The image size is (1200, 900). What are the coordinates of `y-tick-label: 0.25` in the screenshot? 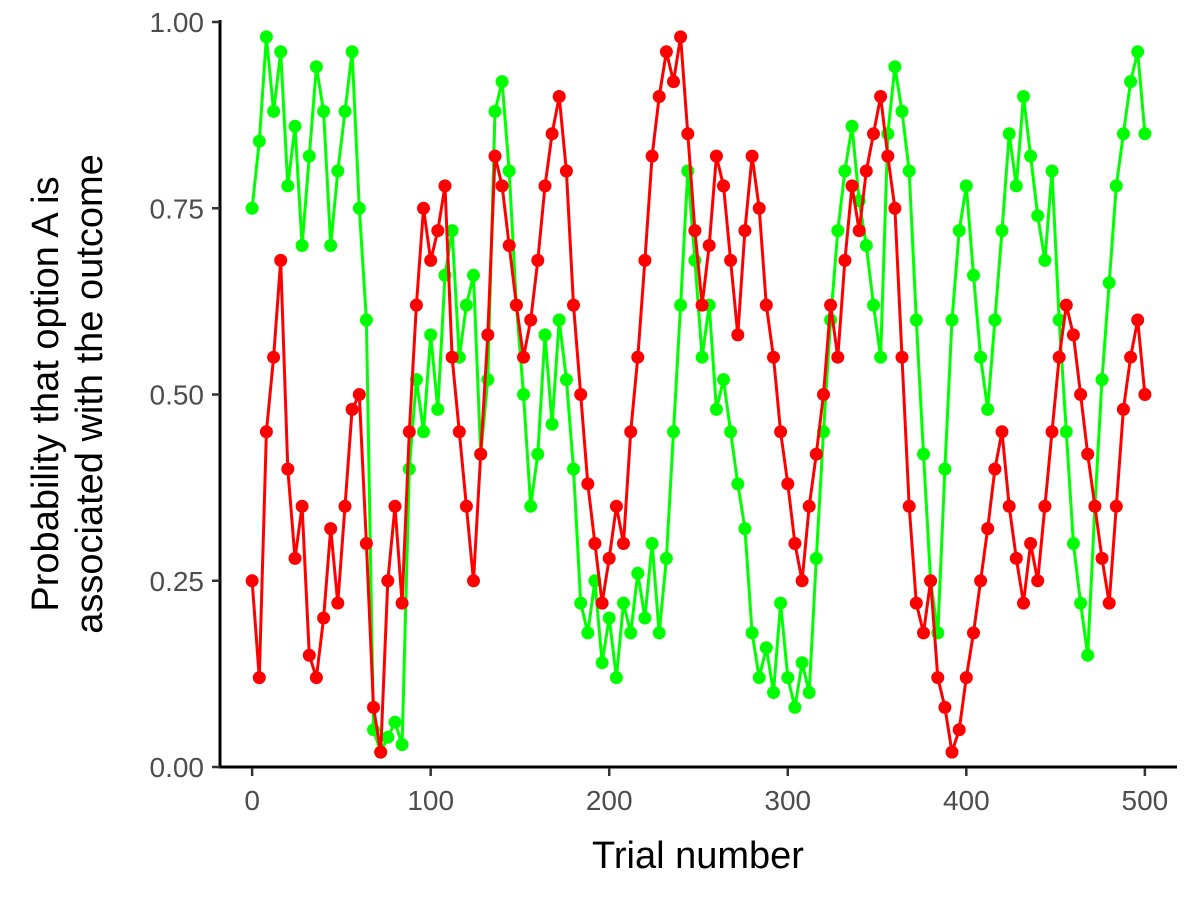 It's located at (177, 581).